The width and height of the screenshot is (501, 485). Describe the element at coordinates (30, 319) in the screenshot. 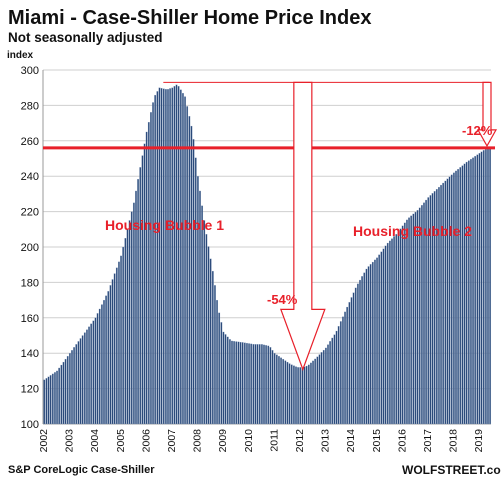

I see `y-tick-160: 160` at that location.